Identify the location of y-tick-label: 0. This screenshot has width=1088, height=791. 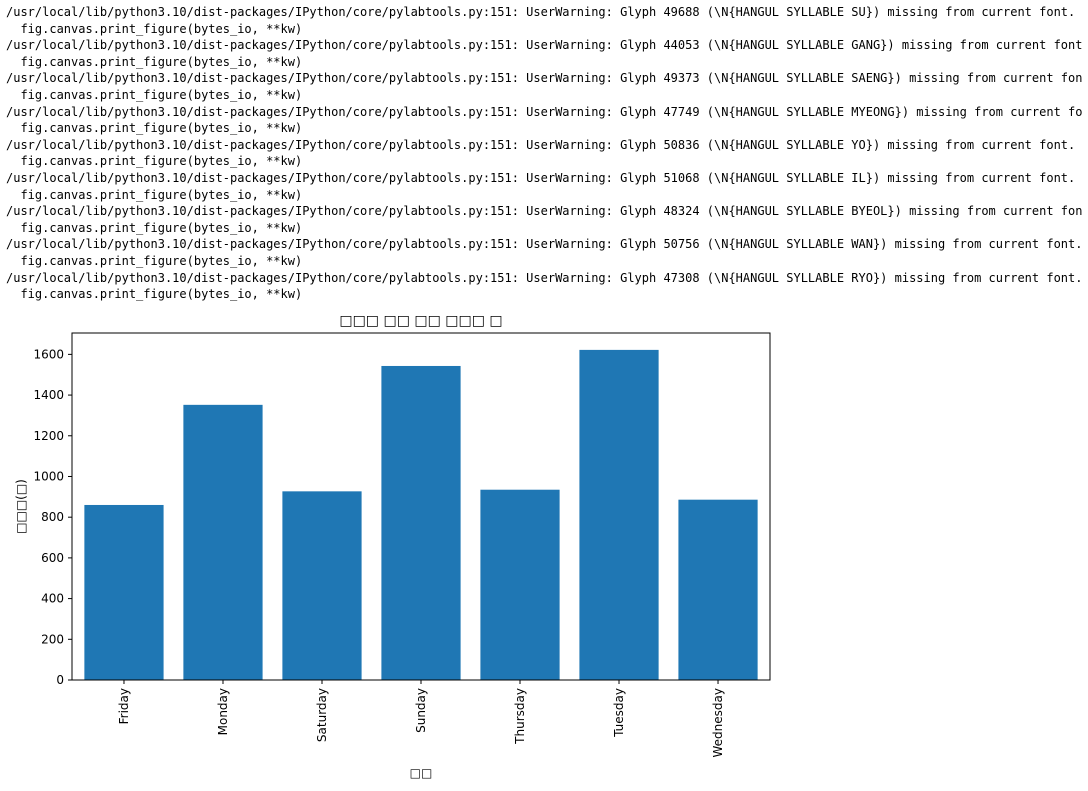
(60, 680).